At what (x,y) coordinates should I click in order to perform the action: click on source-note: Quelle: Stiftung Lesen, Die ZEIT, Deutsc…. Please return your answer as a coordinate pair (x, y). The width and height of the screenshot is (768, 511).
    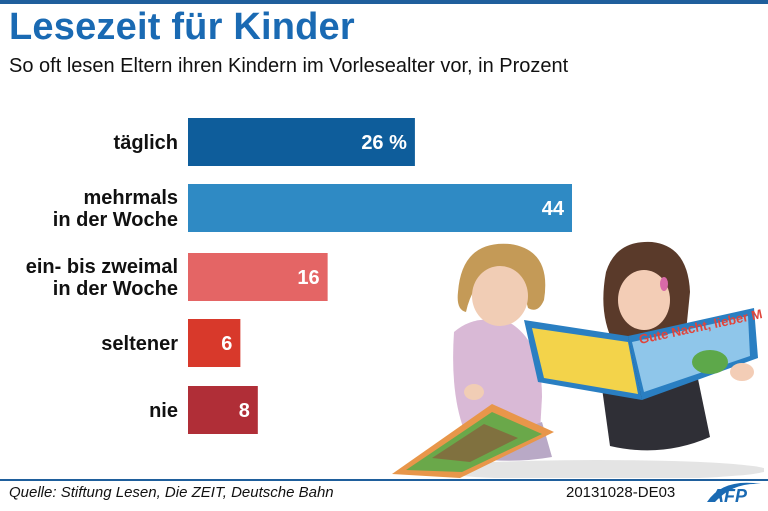
    Looking at the image, I should click on (171, 492).